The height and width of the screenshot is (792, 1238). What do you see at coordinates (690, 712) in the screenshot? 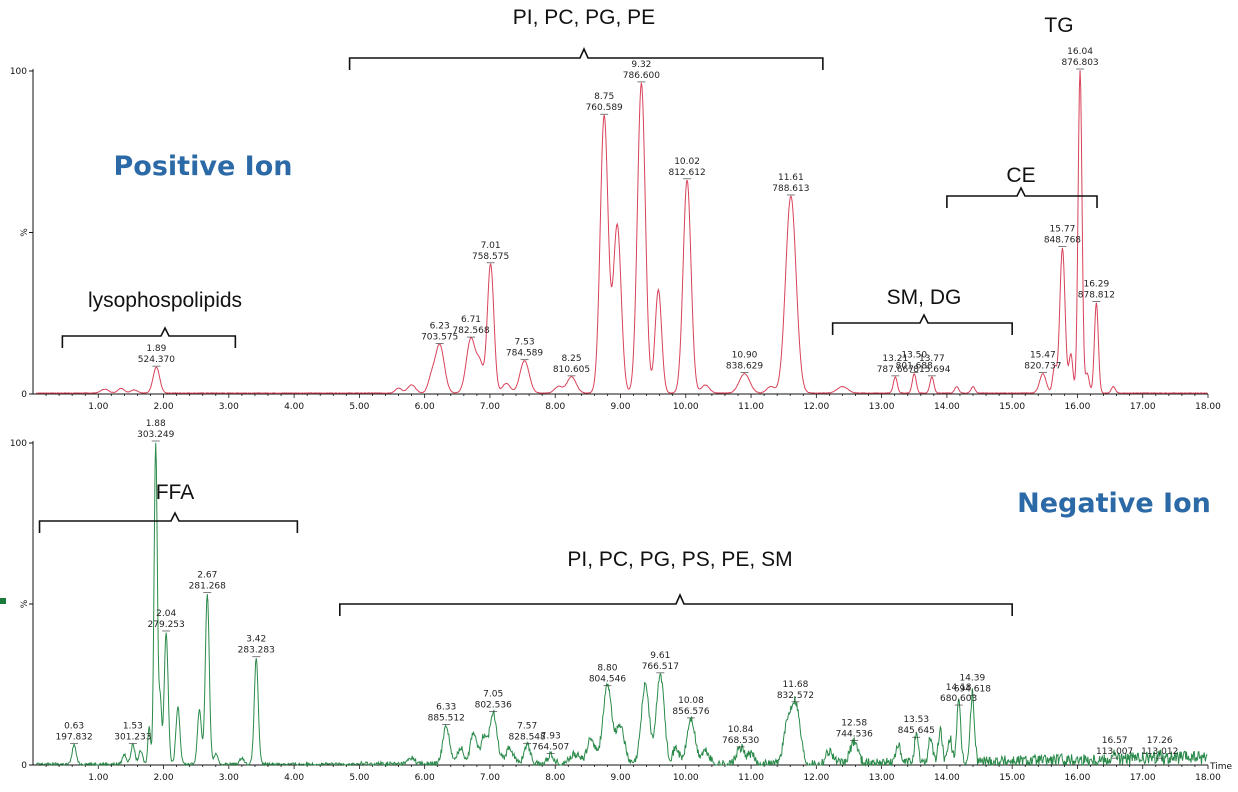
I see `peak-mz: 856.576` at bounding box center [690, 712].